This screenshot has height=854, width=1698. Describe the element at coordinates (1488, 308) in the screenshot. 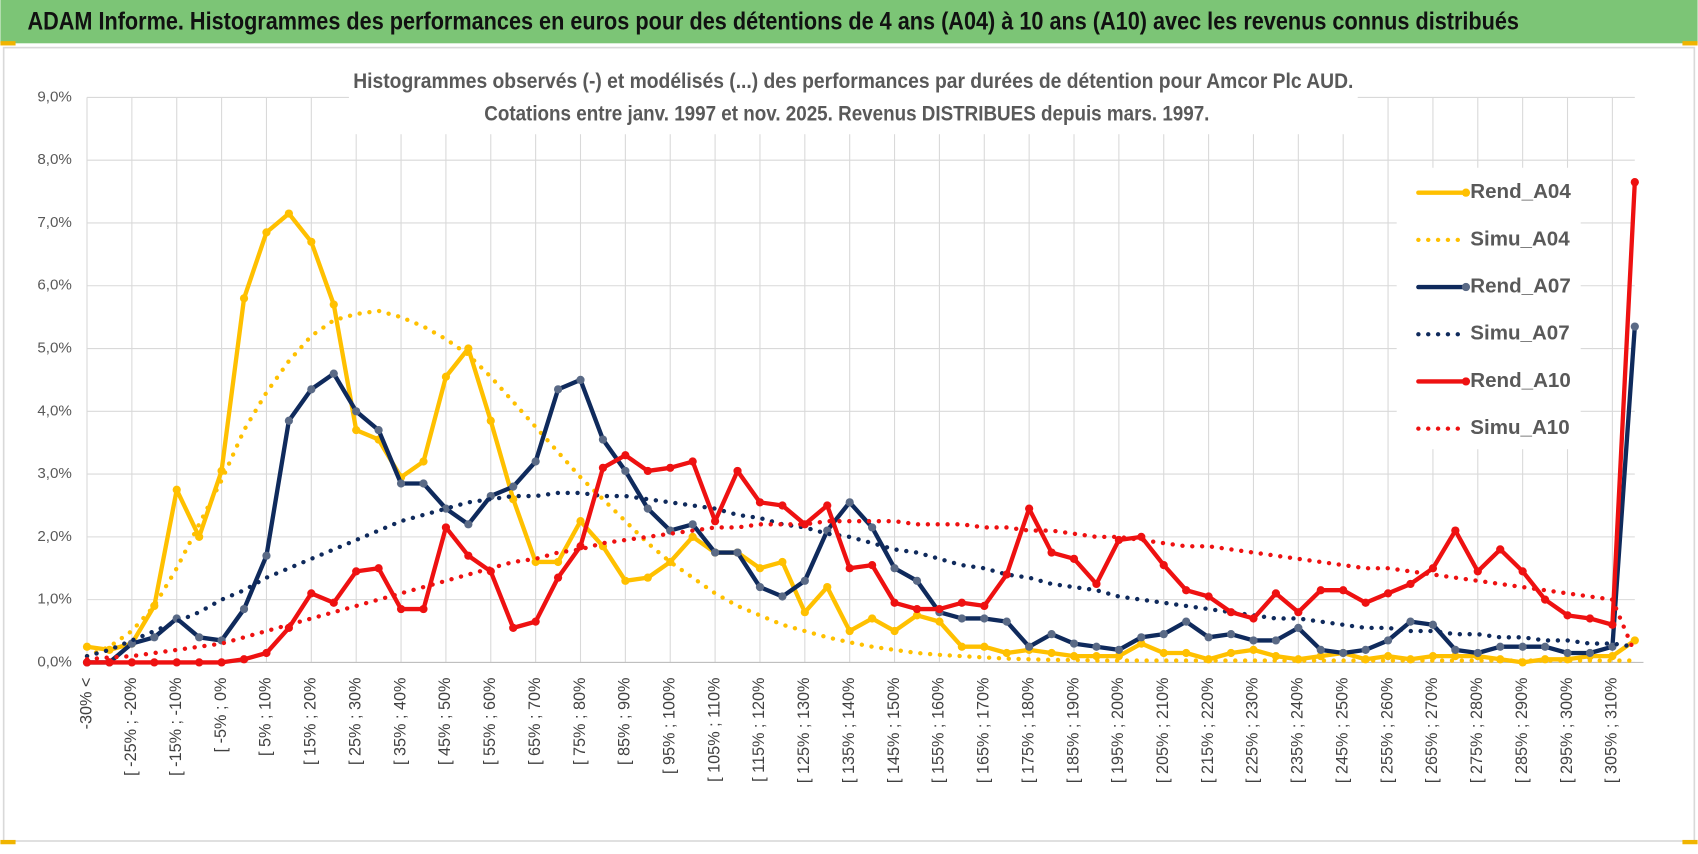

I see `legend-background` at that location.